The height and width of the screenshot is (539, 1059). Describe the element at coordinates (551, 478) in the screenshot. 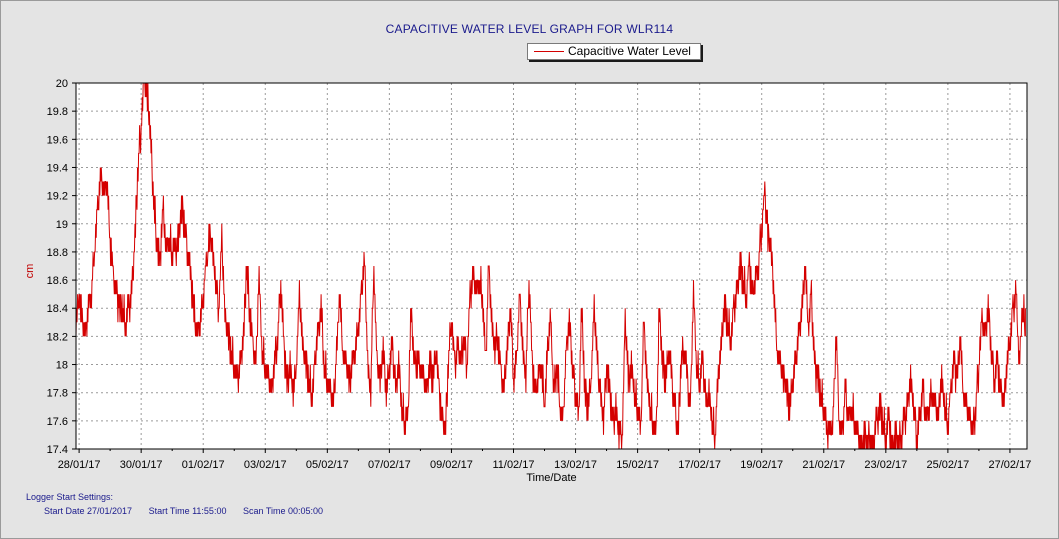

I see `x-axis-label: Time/Date` at that location.